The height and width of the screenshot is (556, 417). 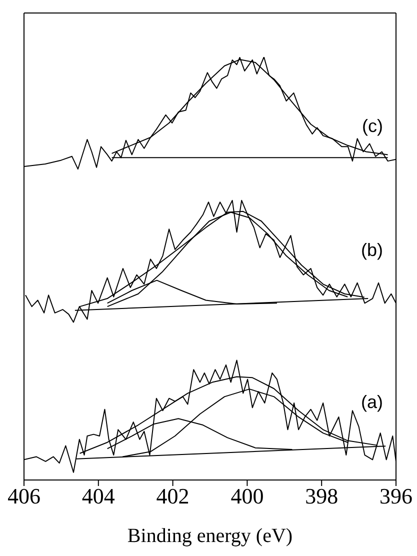 I want to click on x-tick-label: 400, so click(x=247, y=496).